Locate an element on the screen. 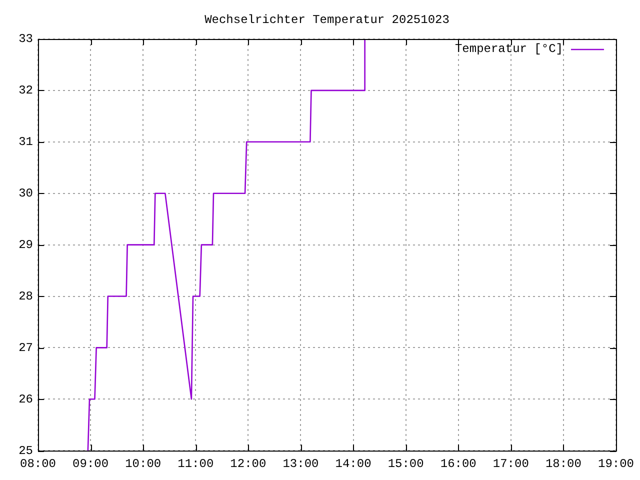  y-tick-label: 31 is located at coordinates (25, 142).